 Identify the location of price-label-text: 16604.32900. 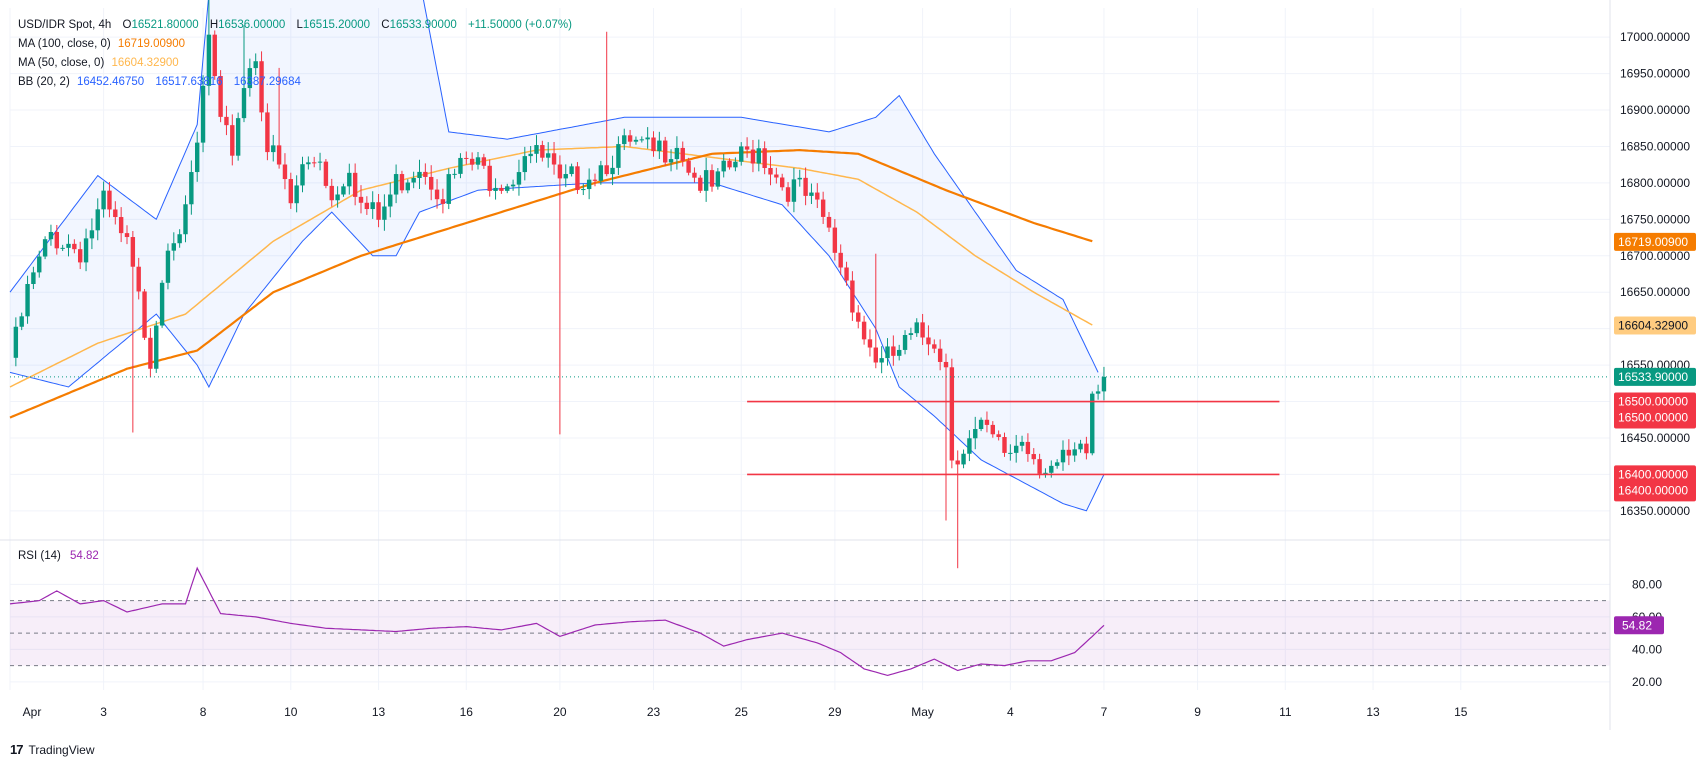
(1653, 326).